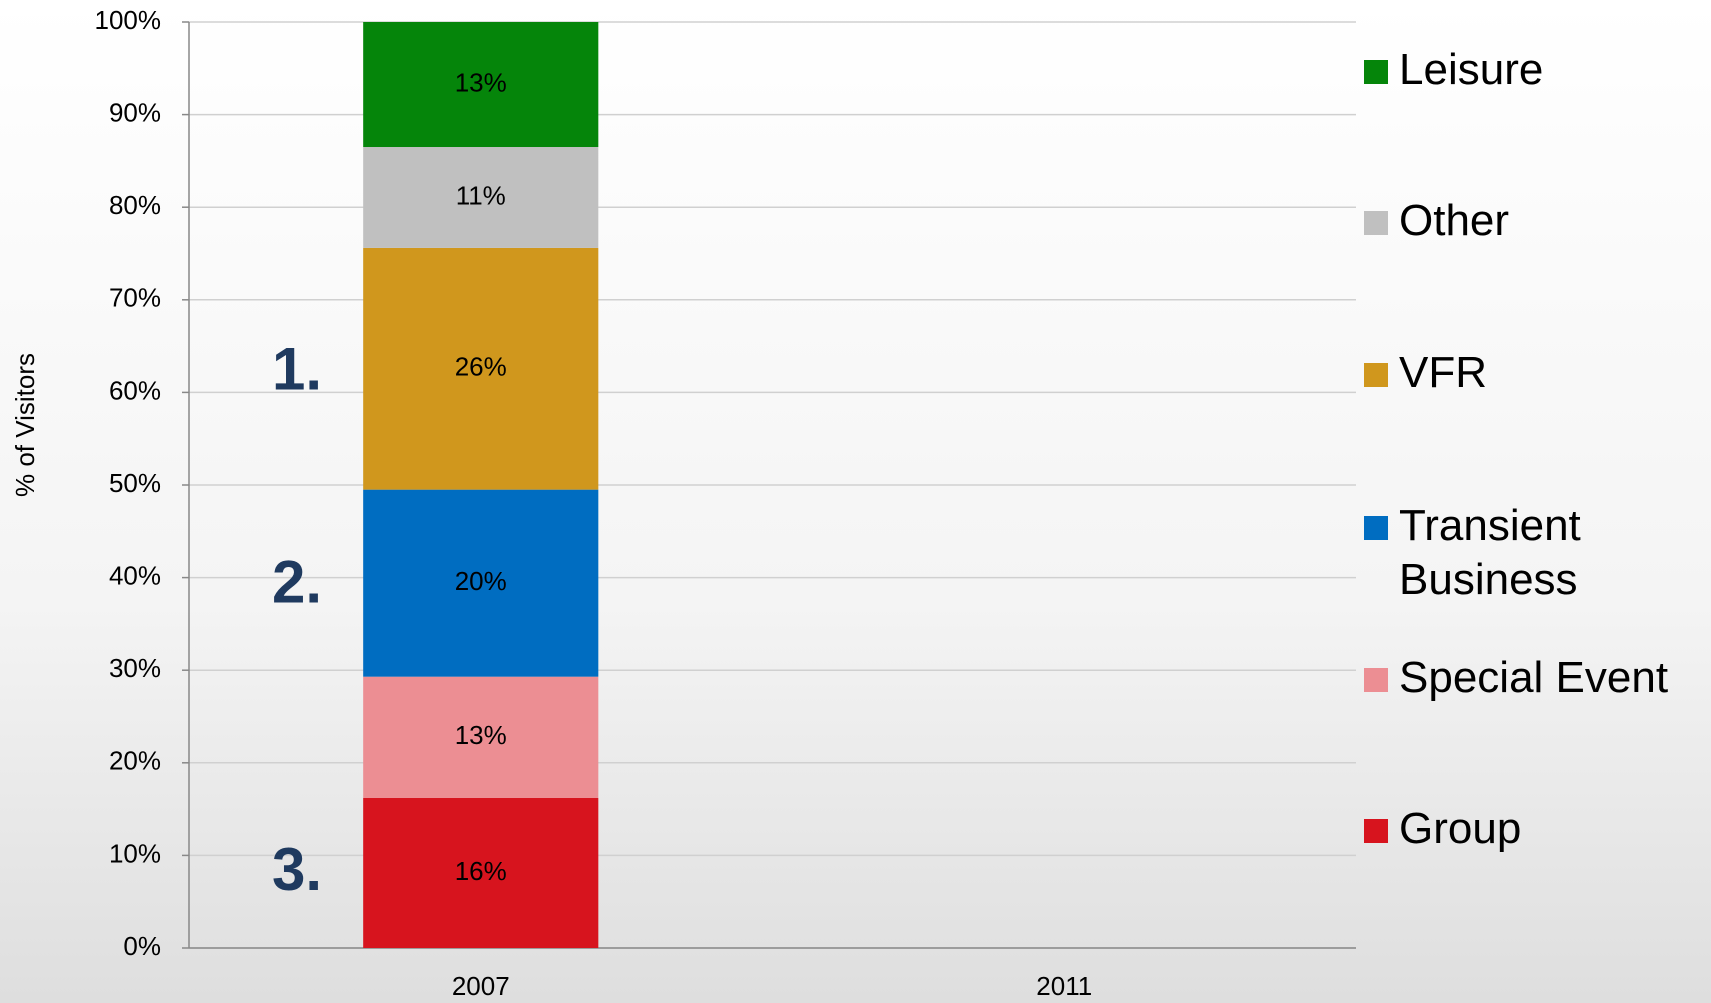 This screenshot has height=1003, width=1711. Describe the element at coordinates (1064, 986) in the screenshot. I see `x-tick-label: 2011` at that location.